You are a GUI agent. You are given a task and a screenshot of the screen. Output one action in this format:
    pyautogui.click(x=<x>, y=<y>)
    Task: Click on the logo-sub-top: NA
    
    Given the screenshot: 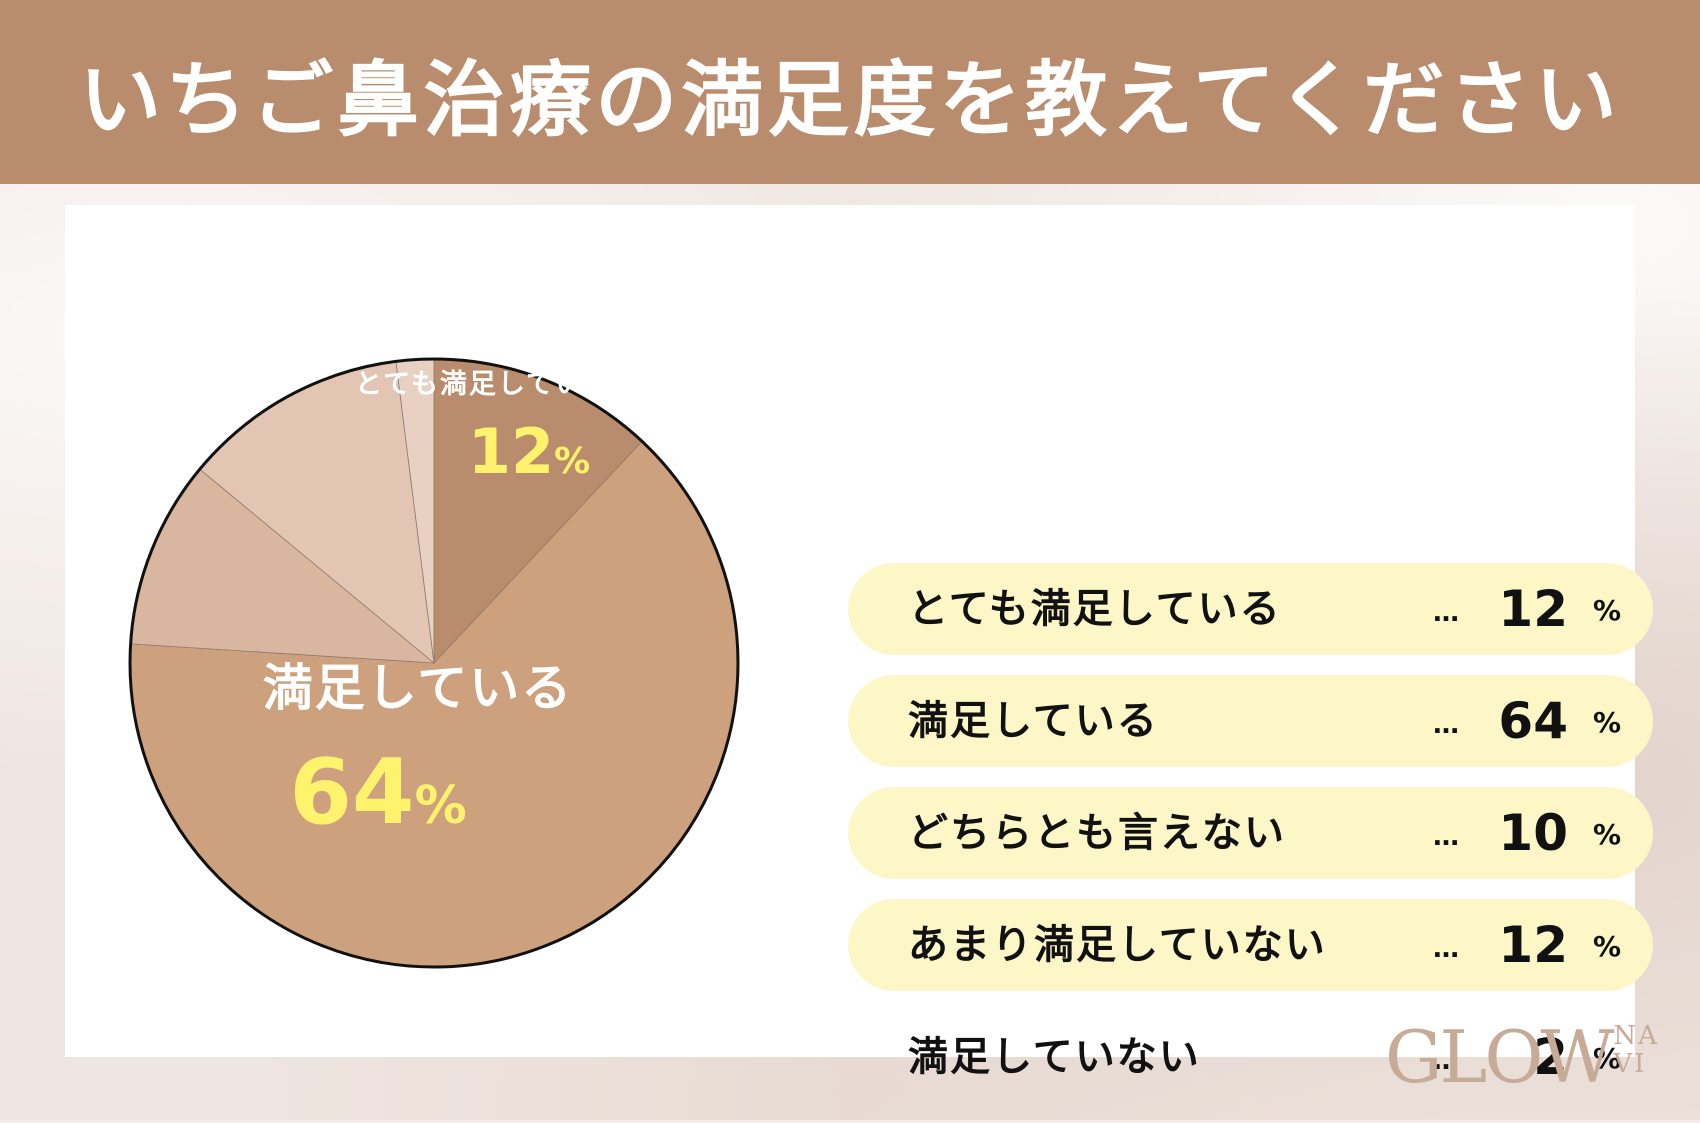 What is the action you would take?
    pyautogui.click(x=1636, y=1036)
    